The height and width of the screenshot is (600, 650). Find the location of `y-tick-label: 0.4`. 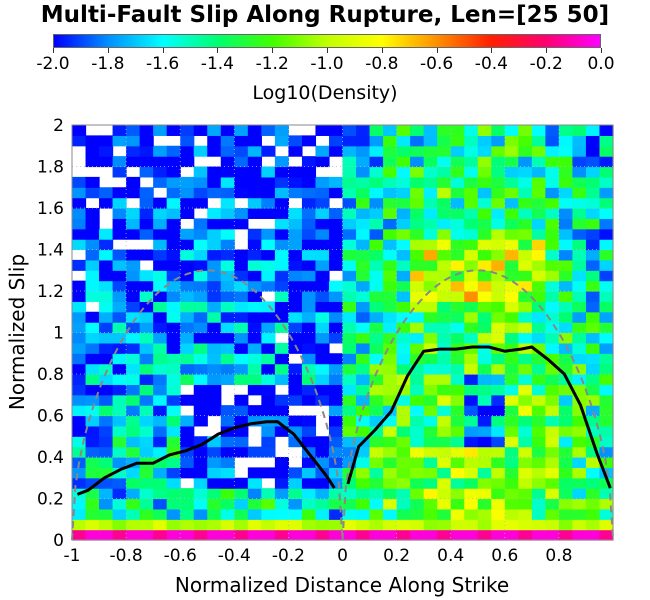

y-tick-label: 0.4 is located at coordinates (50, 458).